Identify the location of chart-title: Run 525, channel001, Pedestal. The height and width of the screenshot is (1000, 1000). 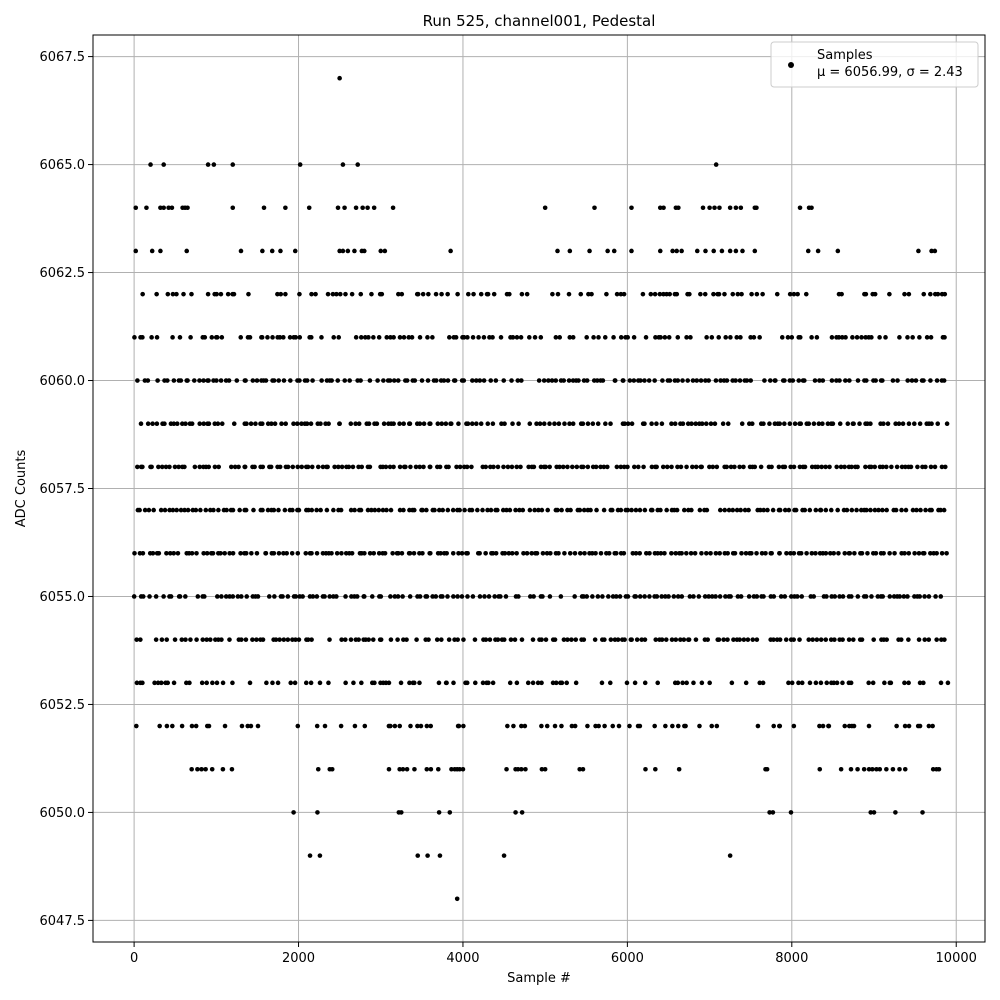
(539, 21).